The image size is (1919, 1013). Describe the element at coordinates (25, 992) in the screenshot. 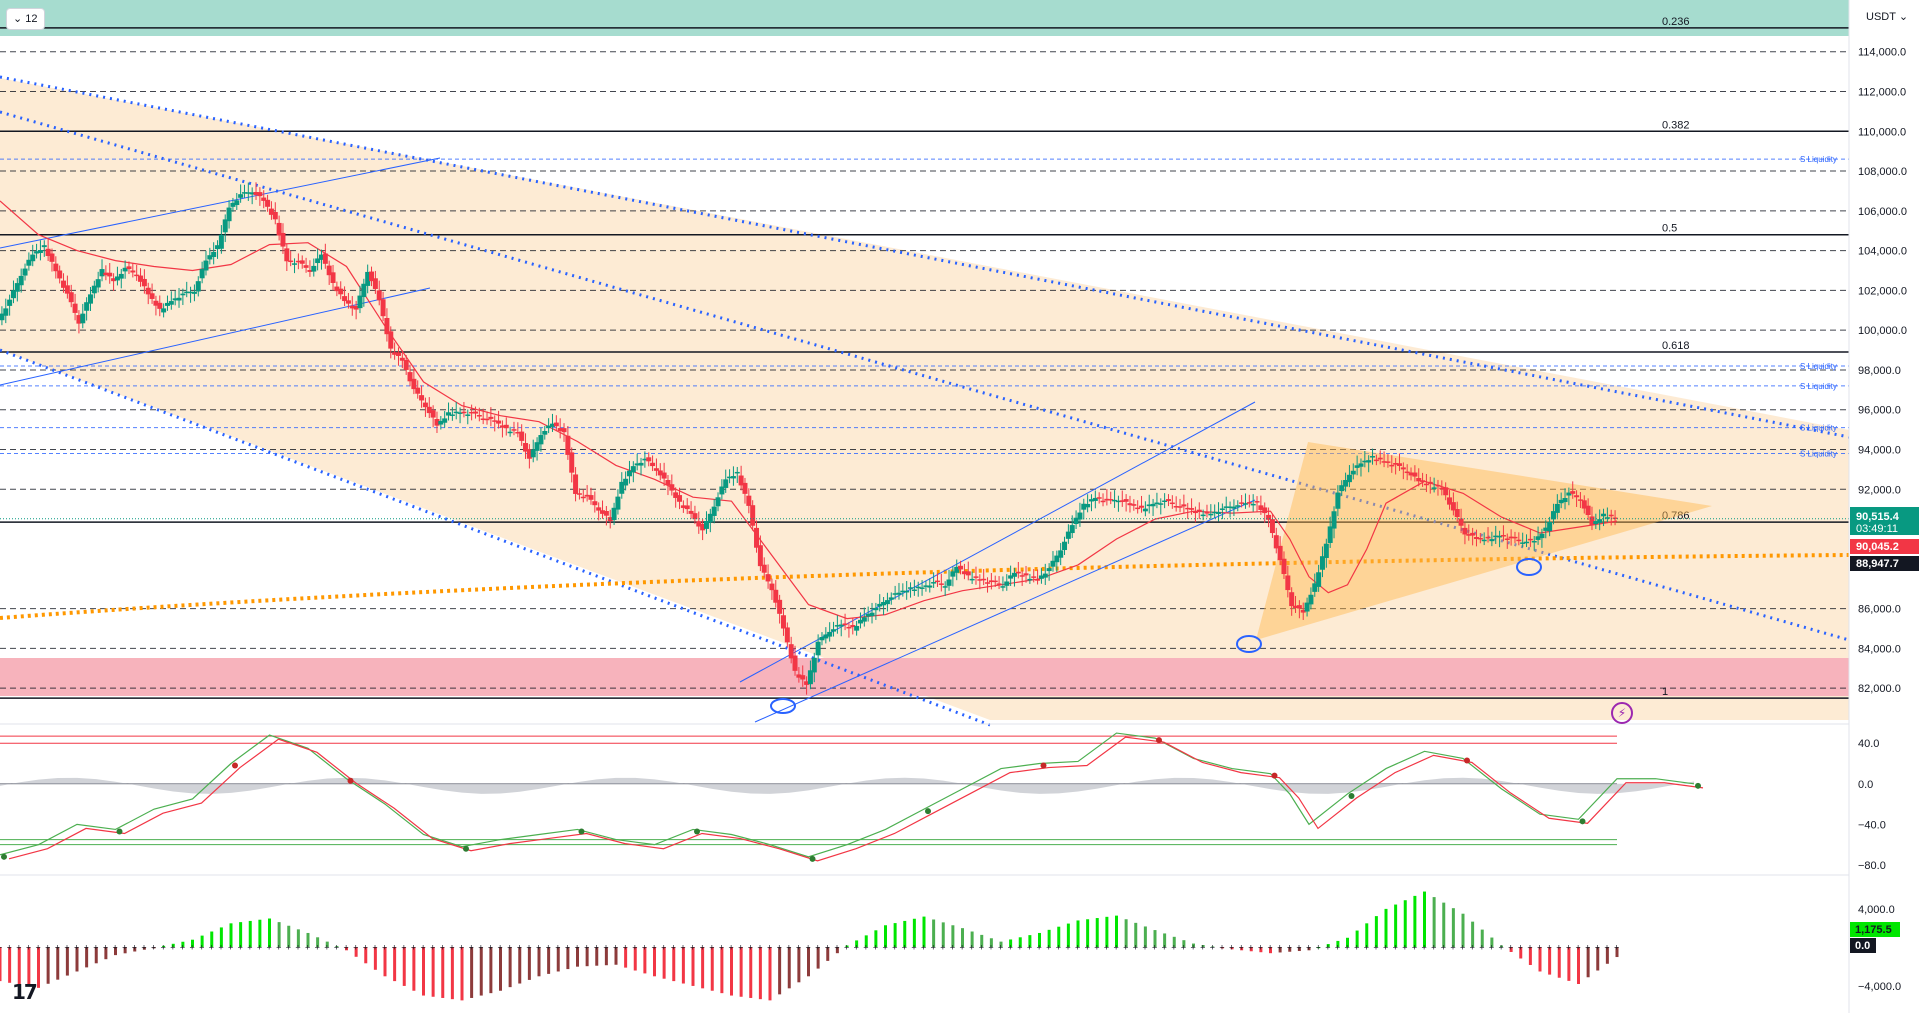

I see `tradingview-logo: 17` at that location.